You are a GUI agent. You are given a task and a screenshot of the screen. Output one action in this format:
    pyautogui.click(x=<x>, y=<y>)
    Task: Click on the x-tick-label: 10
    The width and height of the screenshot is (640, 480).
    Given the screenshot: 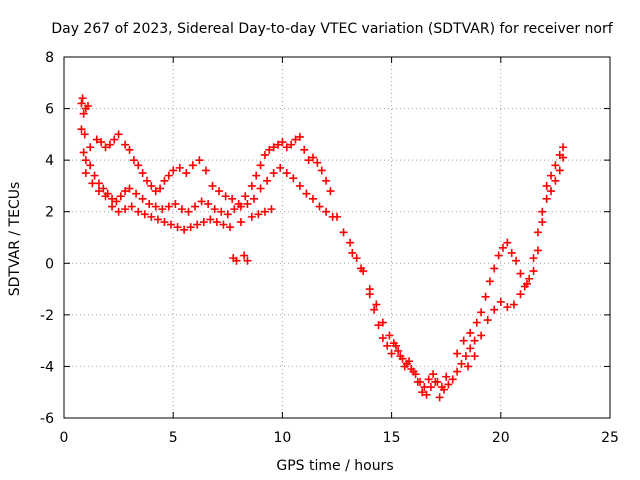 What is the action you would take?
    pyautogui.click(x=282, y=438)
    